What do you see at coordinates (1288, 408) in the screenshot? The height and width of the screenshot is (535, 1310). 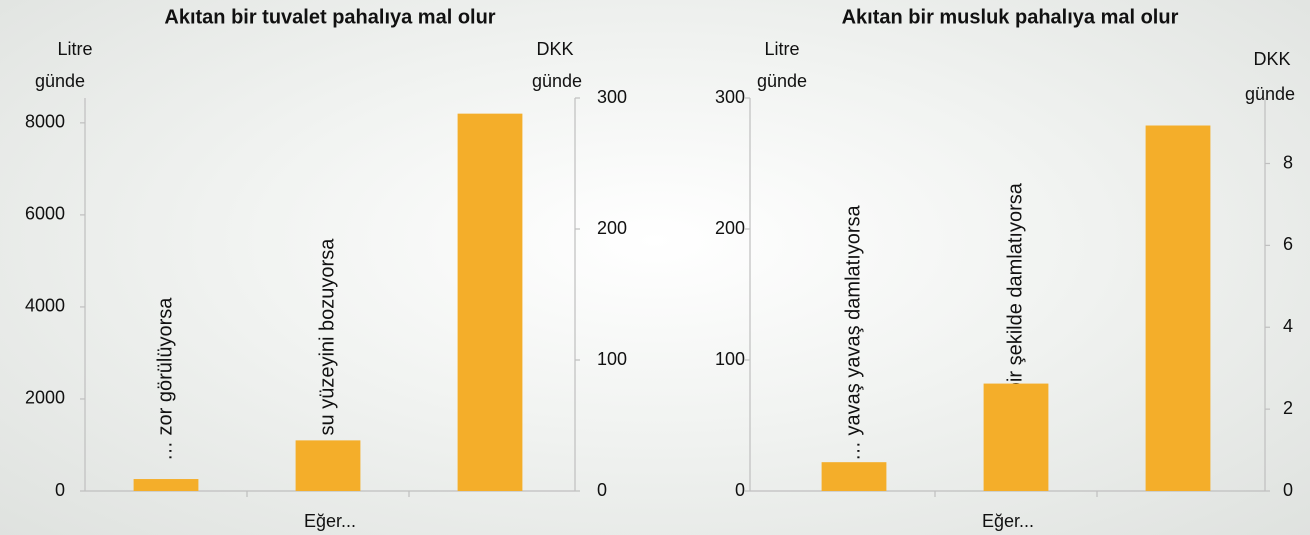 I see `y2-tick-label: 2` at bounding box center [1288, 408].